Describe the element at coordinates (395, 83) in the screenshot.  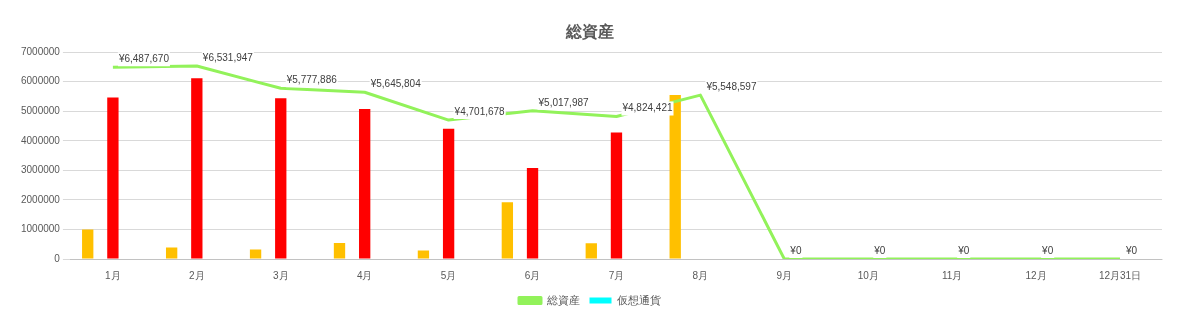
I see `data-label: ¥5,645,804` at that location.